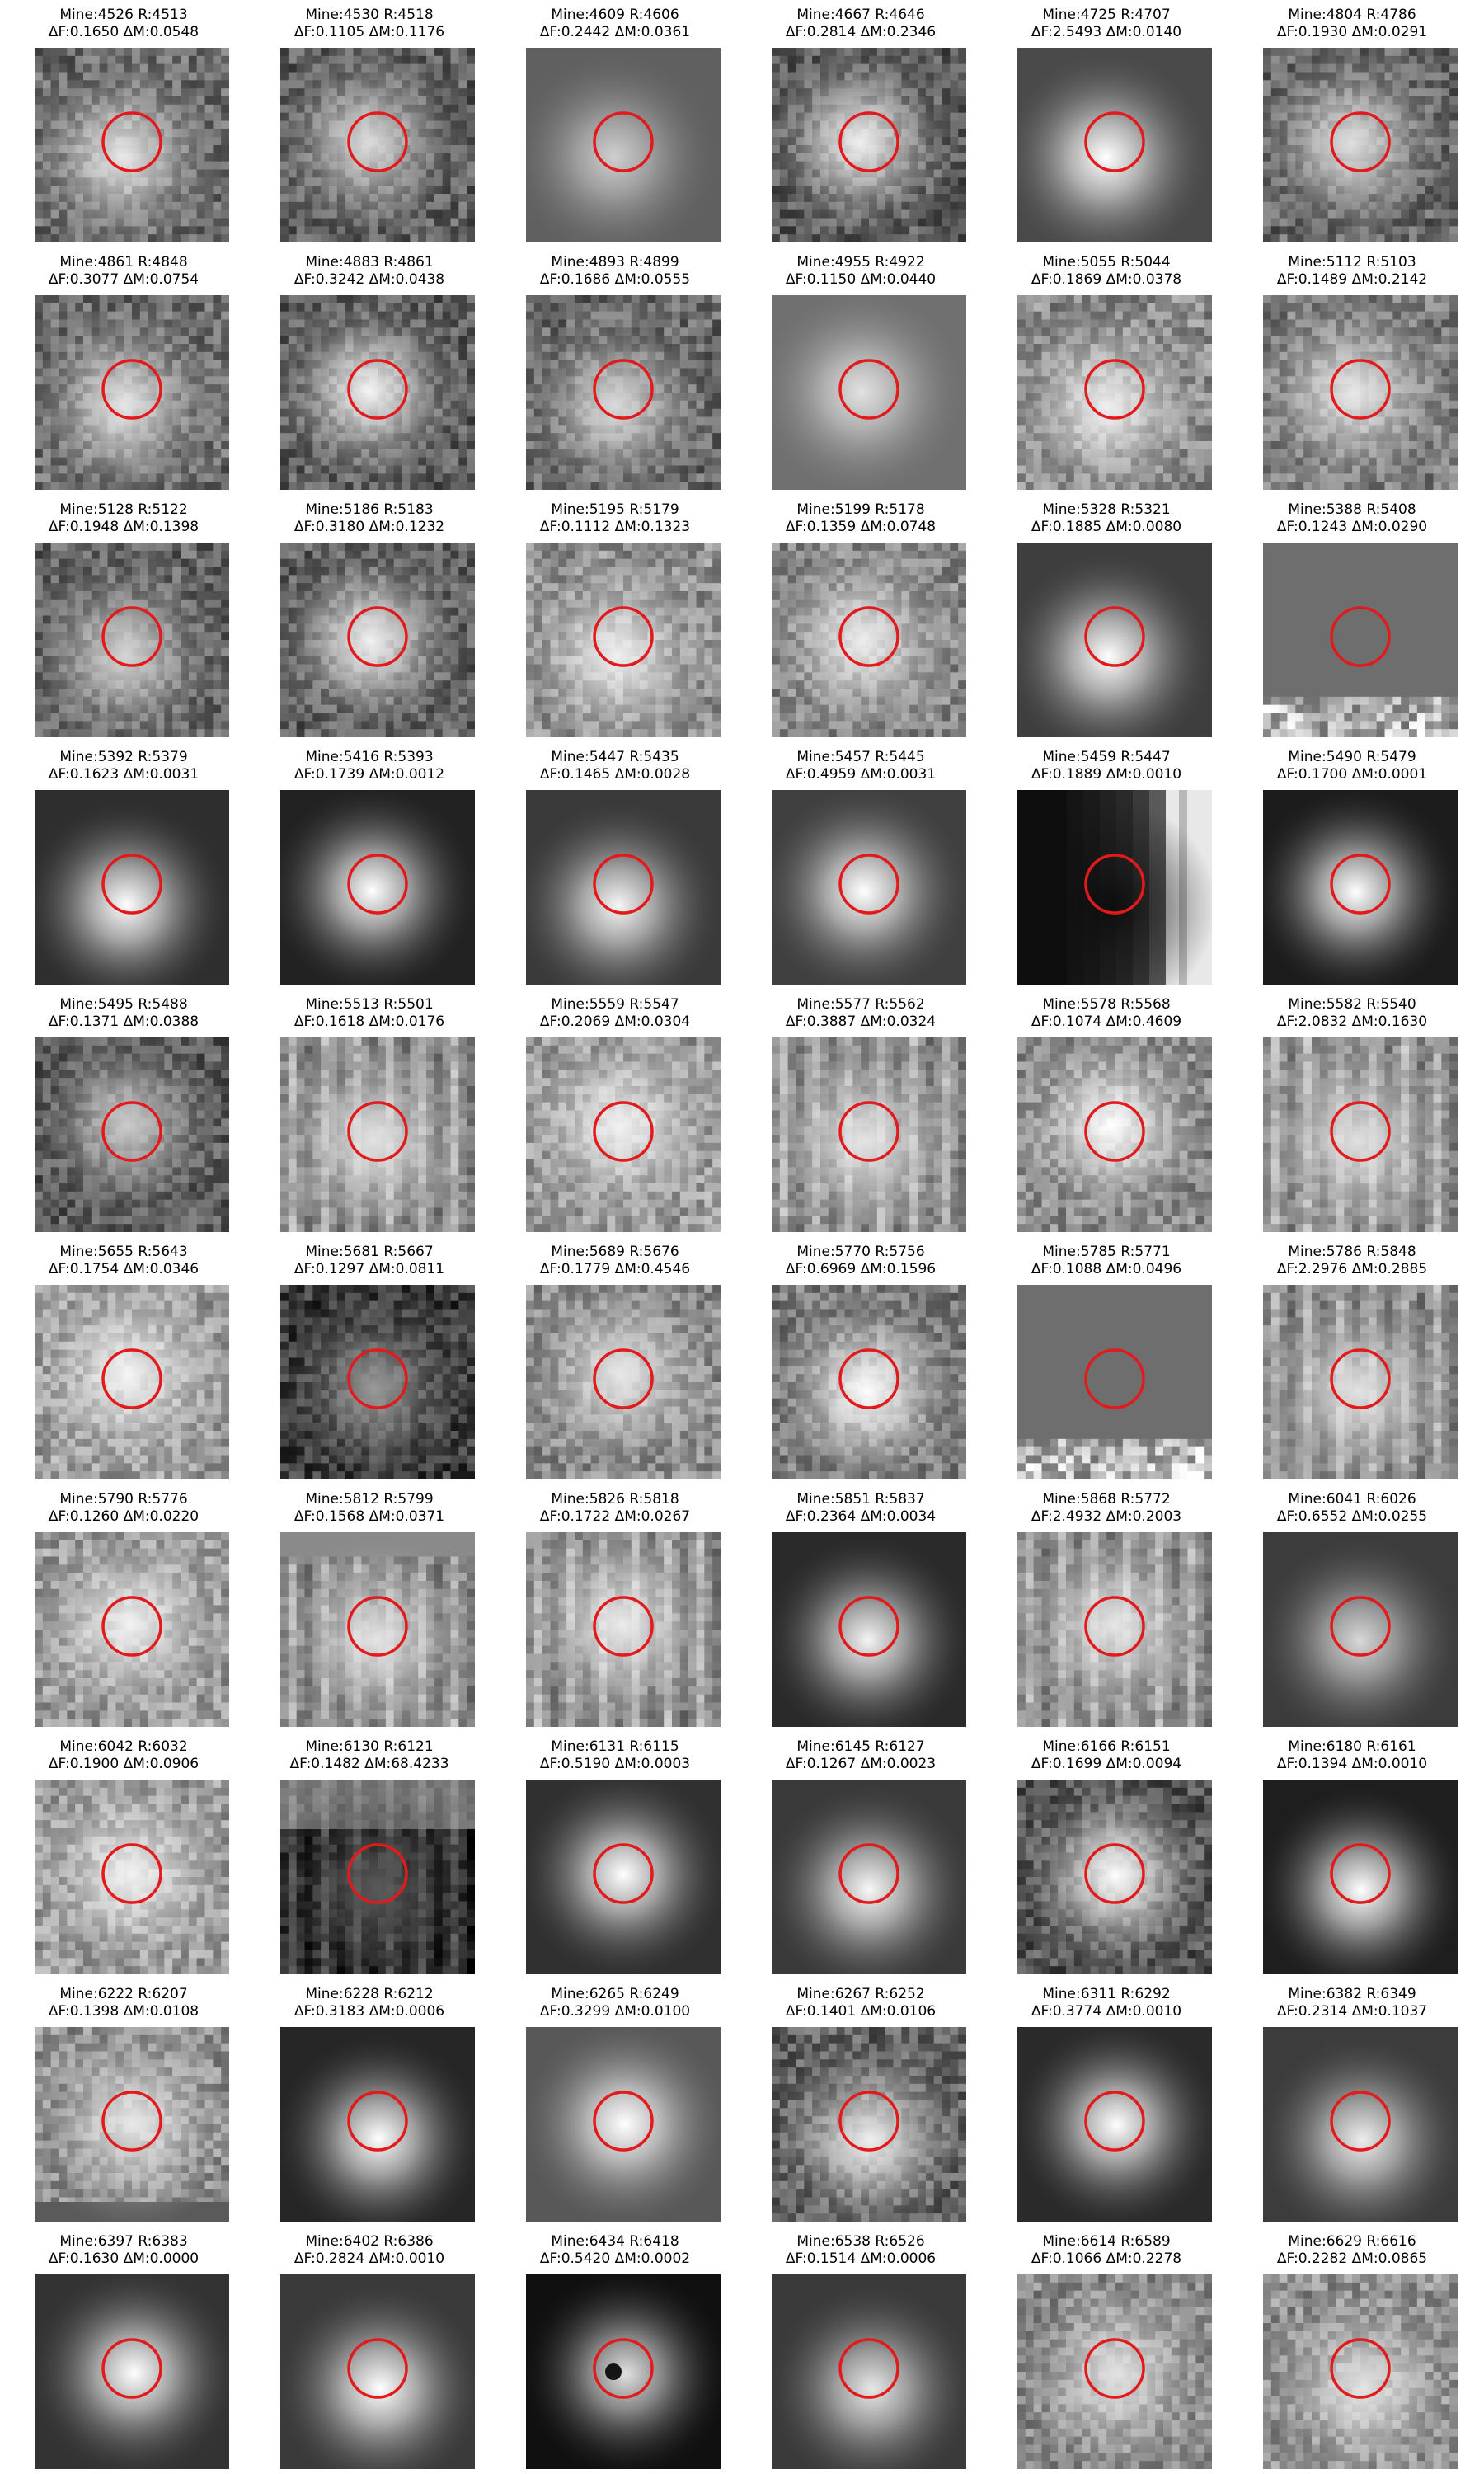 This screenshot has width=1484, height=2474. I want to click on panel-title: Mine:4530 R:4518 ΔF:0.1105 ΔM:0.1176, so click(369, 24).